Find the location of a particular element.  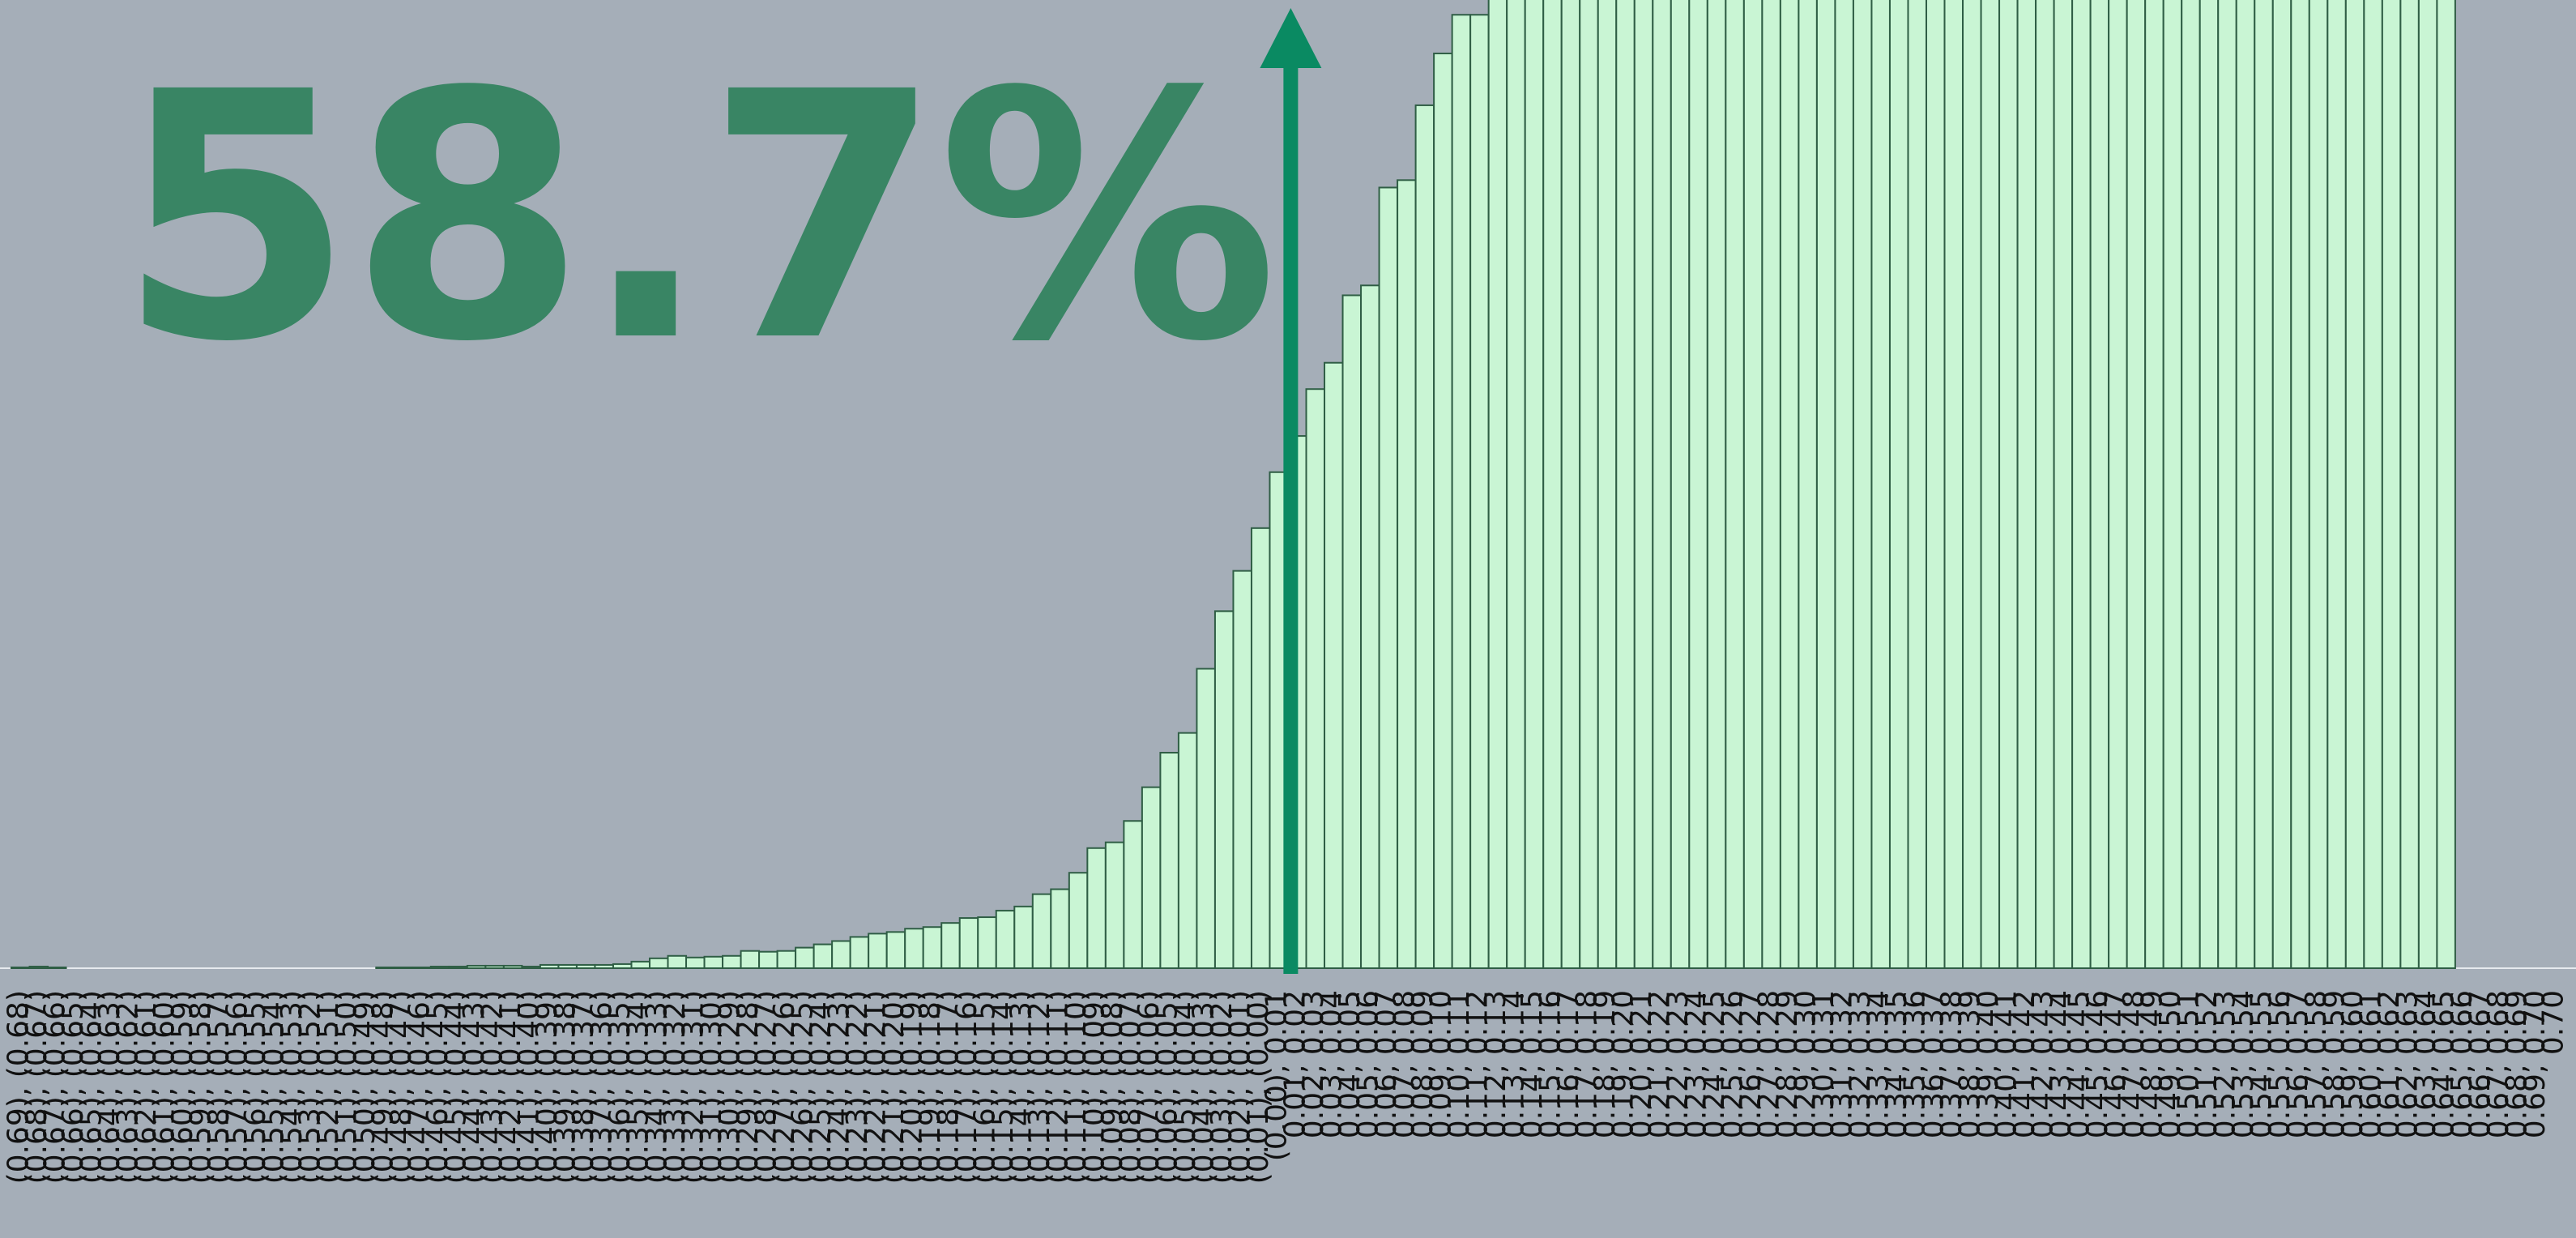

x-tick-label: 0.45, 0.46 is located at coordinates (2097, 1064).